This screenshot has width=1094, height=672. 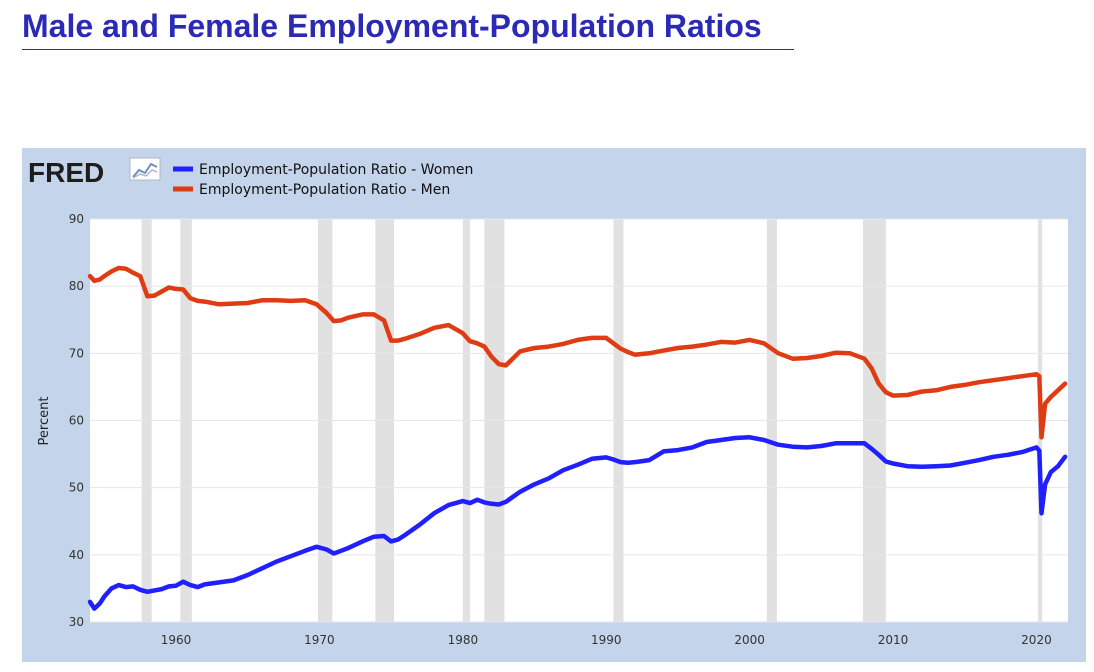 I want to click on legend-label-men: Employment-Population Ratio - Men, so click(x=324, y=190).